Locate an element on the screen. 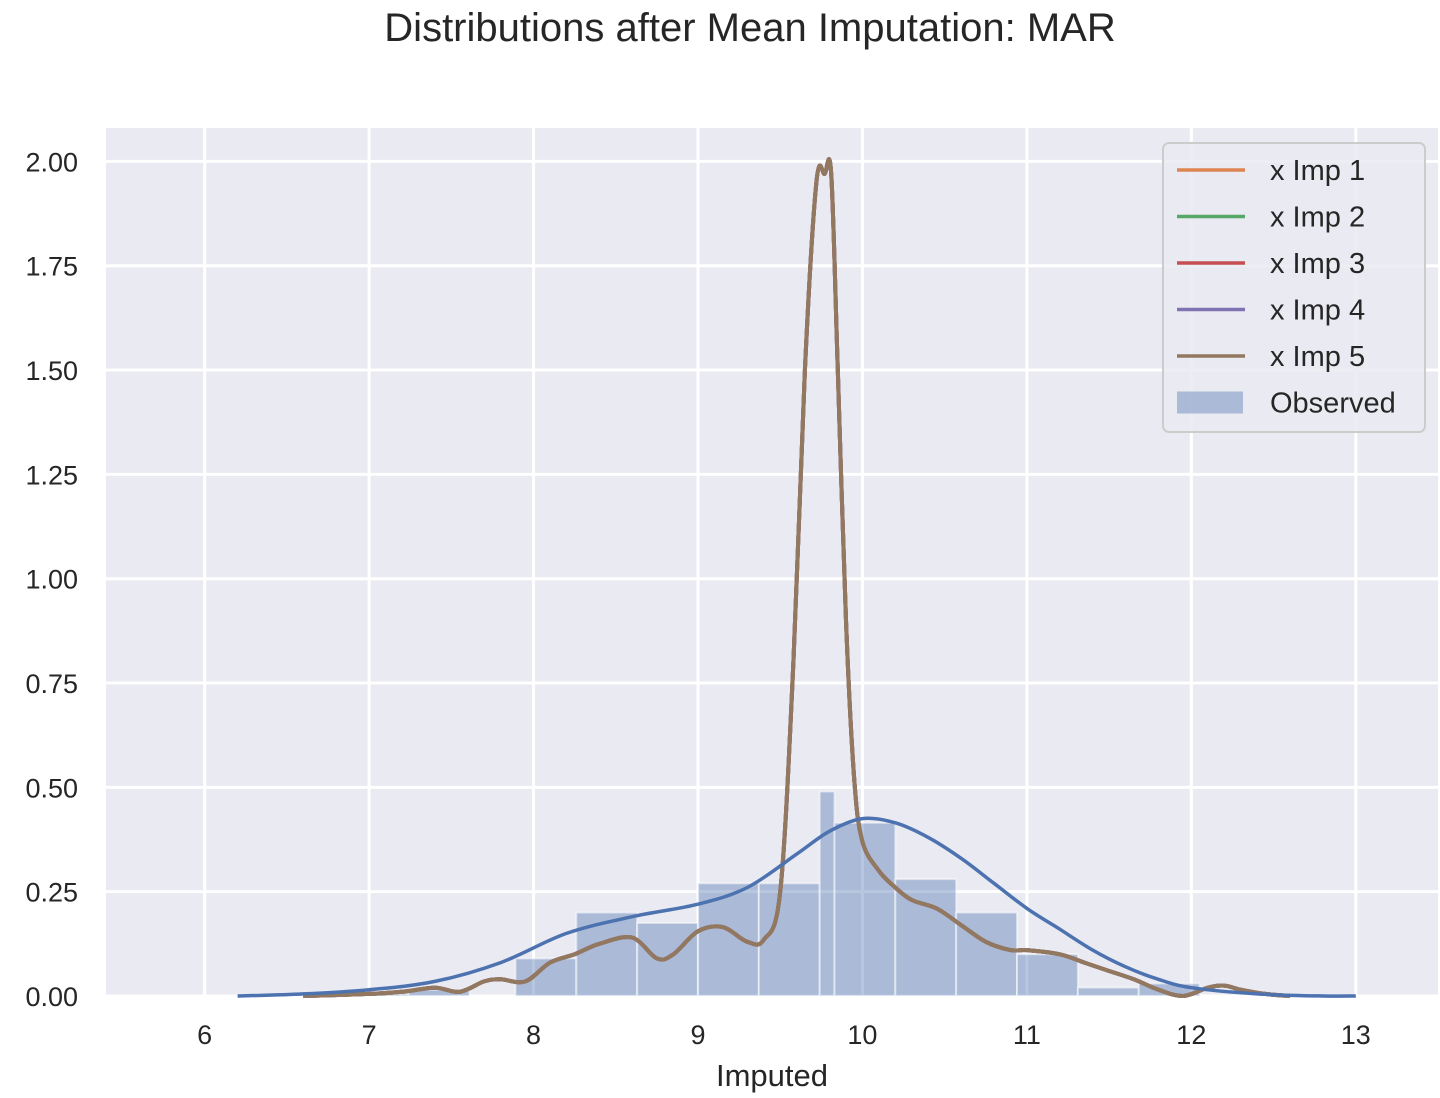  x-tick-label: 9 is located at coordinates (697, 1035).